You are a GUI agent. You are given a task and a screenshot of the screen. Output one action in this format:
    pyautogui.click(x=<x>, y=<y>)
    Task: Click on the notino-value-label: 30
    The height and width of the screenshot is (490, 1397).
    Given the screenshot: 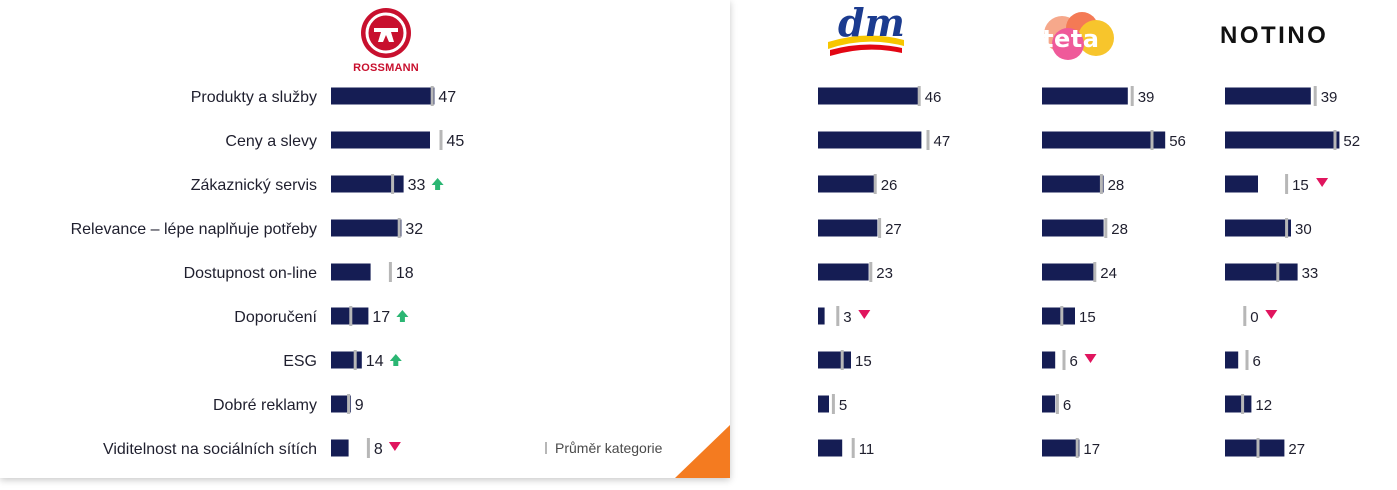 What is the action you would take?
    pyautogui.click(x=1303, y=229)
    